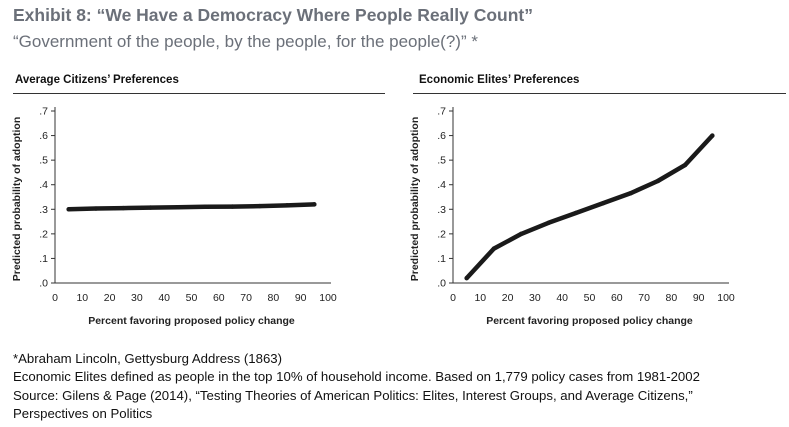  What do you see at coordinates (499, 80) in the screenshot?
I see `right-chart-title: Economic Elites’ Preferences` at bounding box center [499, 80].